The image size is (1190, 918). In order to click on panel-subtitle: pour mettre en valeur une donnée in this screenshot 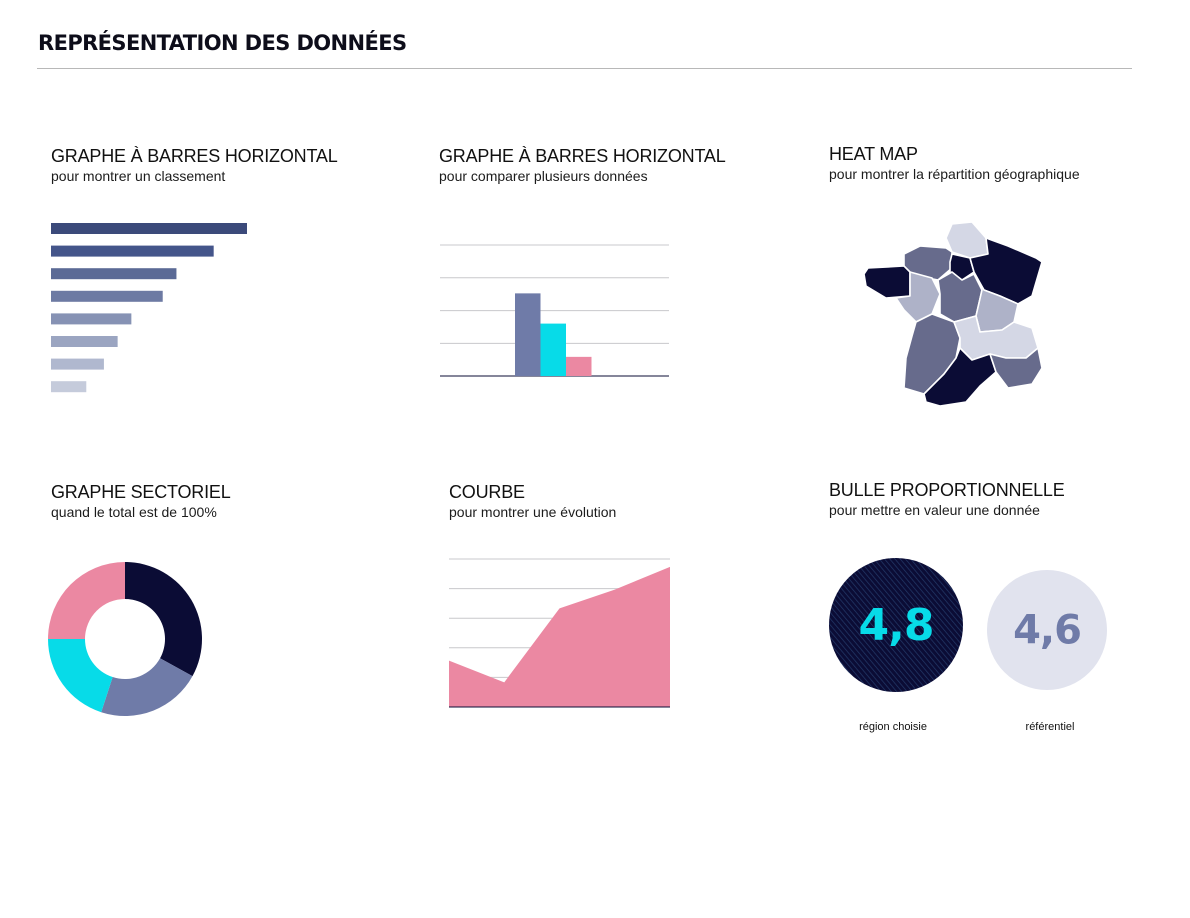, I will do `click(934, 510)`.